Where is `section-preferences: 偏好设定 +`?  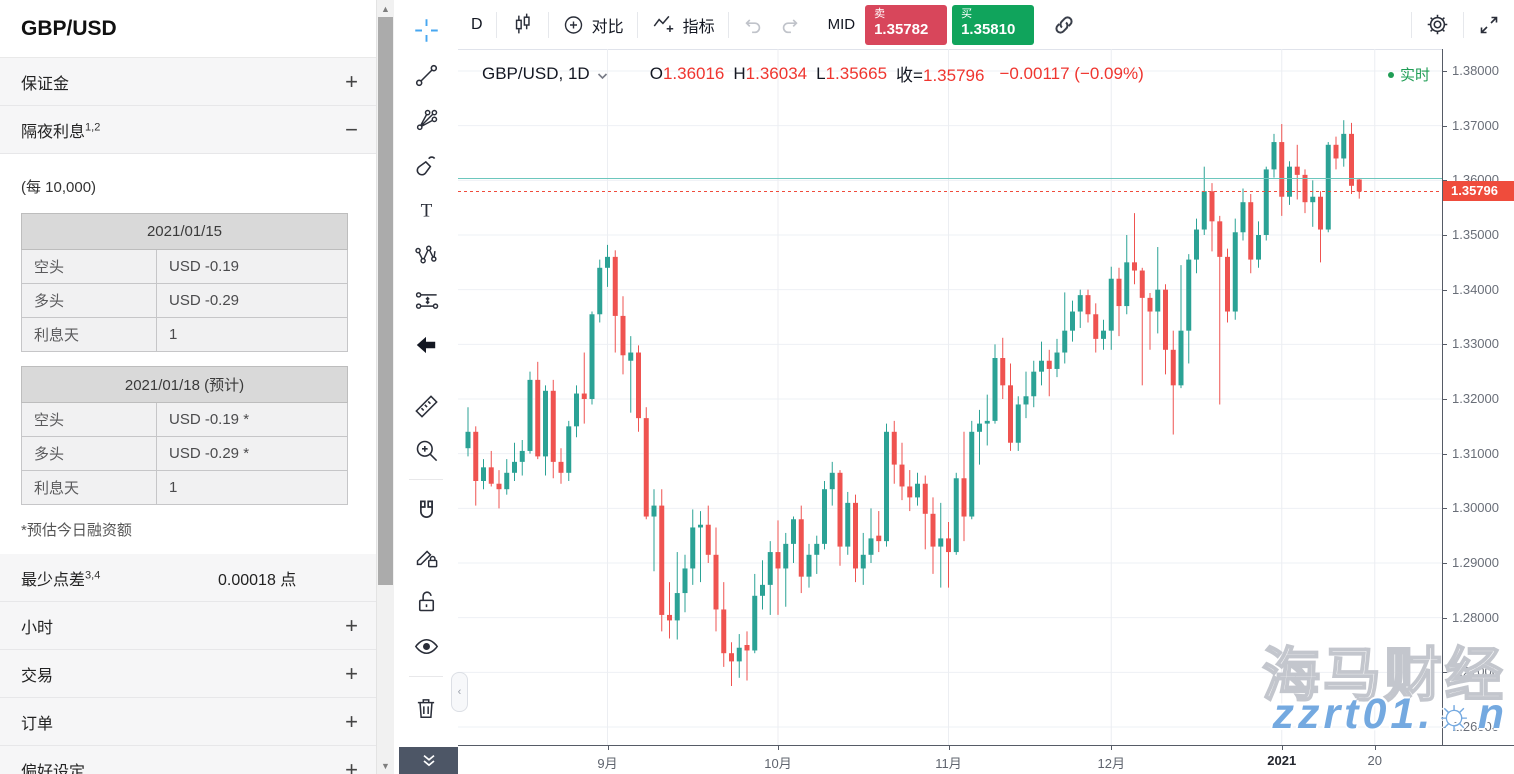 section-preferences: 偏好设定 + is located at coordinates (188, 760).